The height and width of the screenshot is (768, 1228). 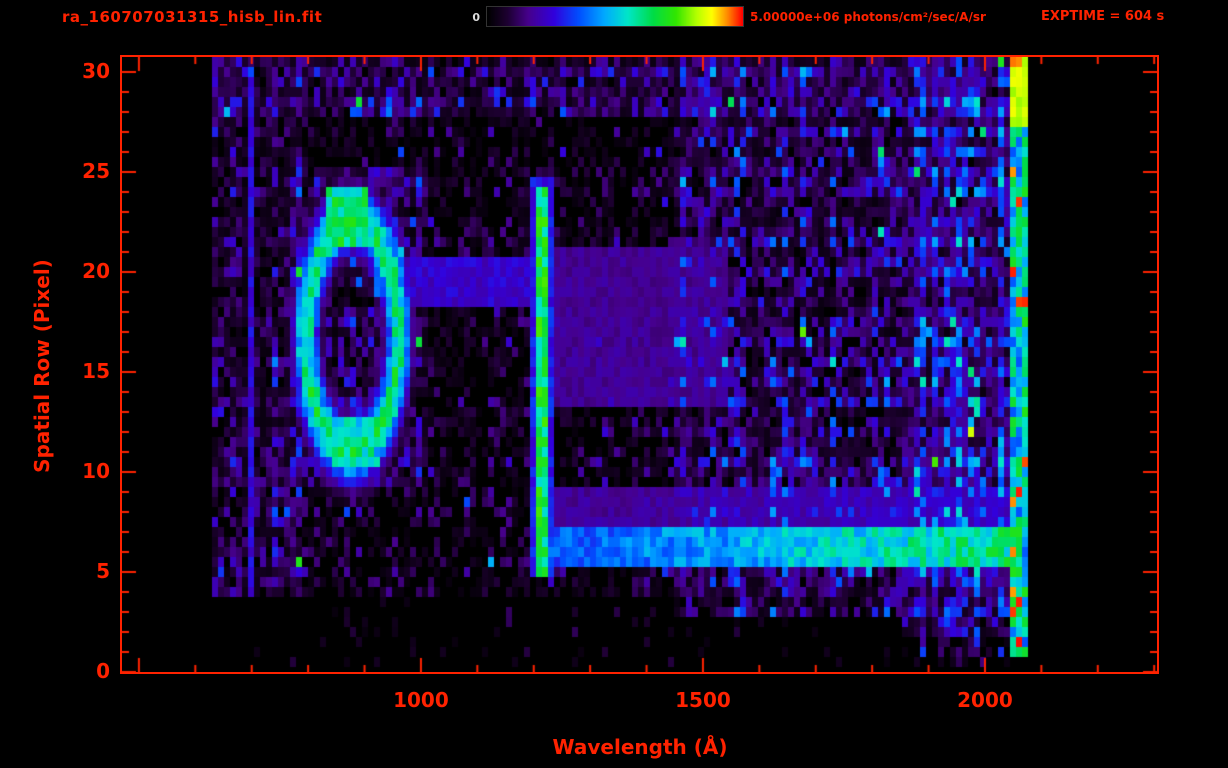 What do you see at coordinates (192, 17) in the screenshot?
I see `figure-title: ra_160707031315_hisb_lin.fit` at bounding box center [192, 17].